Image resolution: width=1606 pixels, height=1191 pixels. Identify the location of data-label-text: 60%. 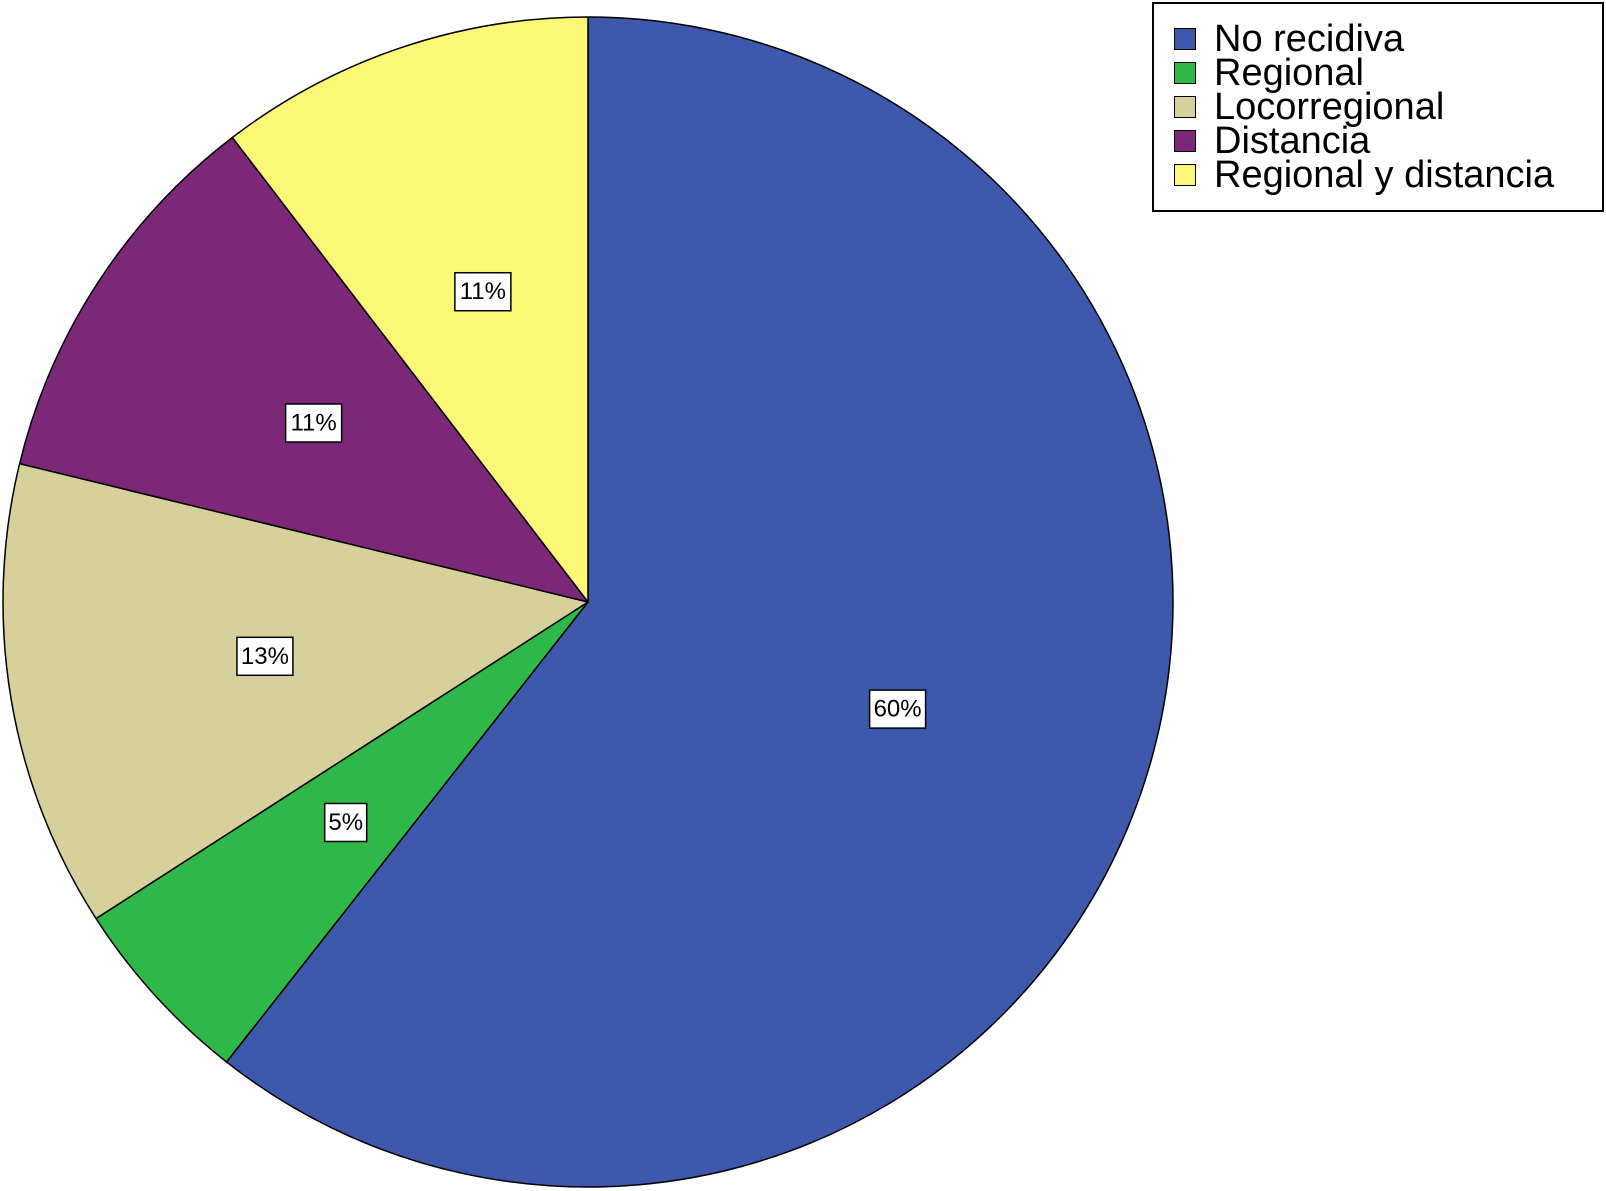
(898, 709).